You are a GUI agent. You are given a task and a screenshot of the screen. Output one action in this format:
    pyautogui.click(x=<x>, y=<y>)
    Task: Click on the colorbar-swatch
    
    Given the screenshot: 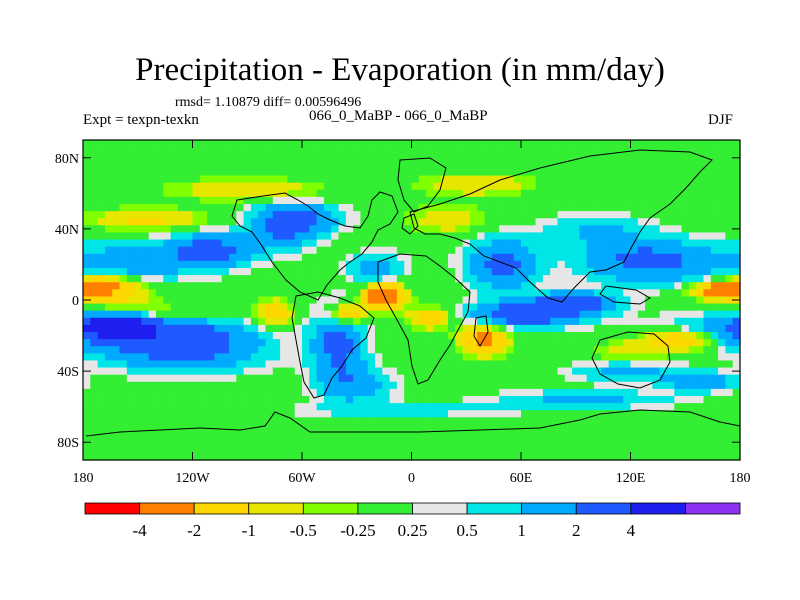 What is the action you would take?
    pyautogui.click(x=494, y=508)
    